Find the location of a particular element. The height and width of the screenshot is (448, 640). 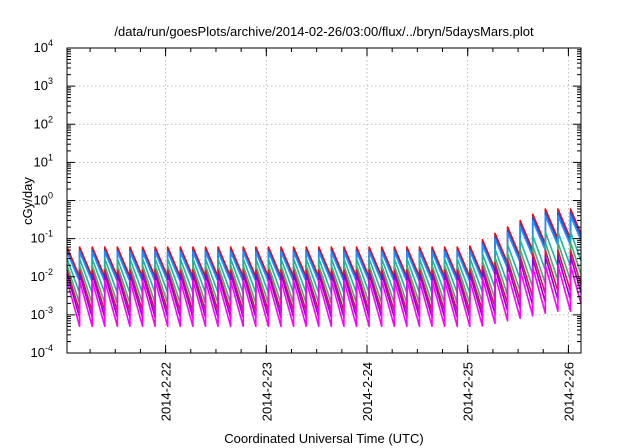

y-tick-label: 10⁻² is located at coordinates (42, 275).